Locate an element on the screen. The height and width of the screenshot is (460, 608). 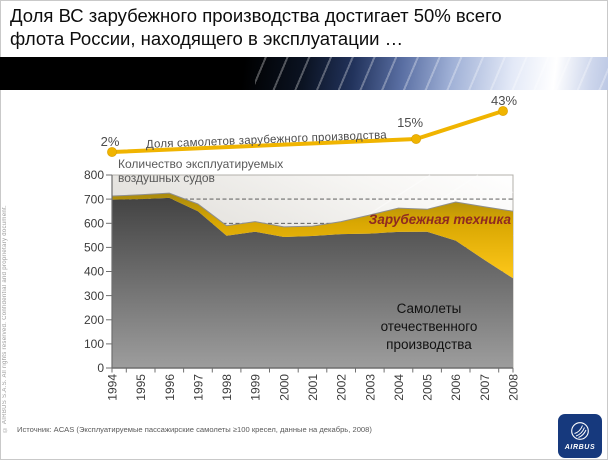
foreign-share-marker-15% is located at coordinates (416, 139).